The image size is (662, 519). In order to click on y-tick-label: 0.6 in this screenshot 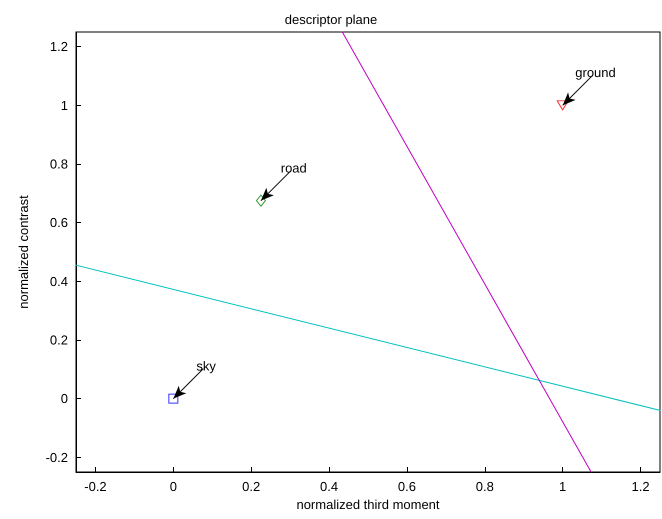, I will do `click(59, 222)`.